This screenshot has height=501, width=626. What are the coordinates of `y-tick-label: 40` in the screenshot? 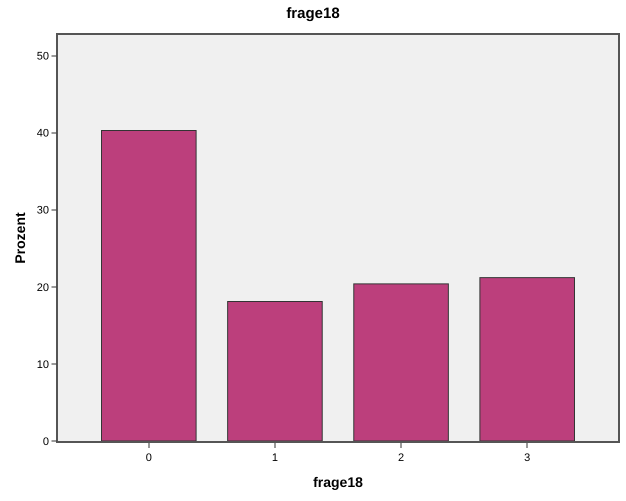 It's located at (43, 134).